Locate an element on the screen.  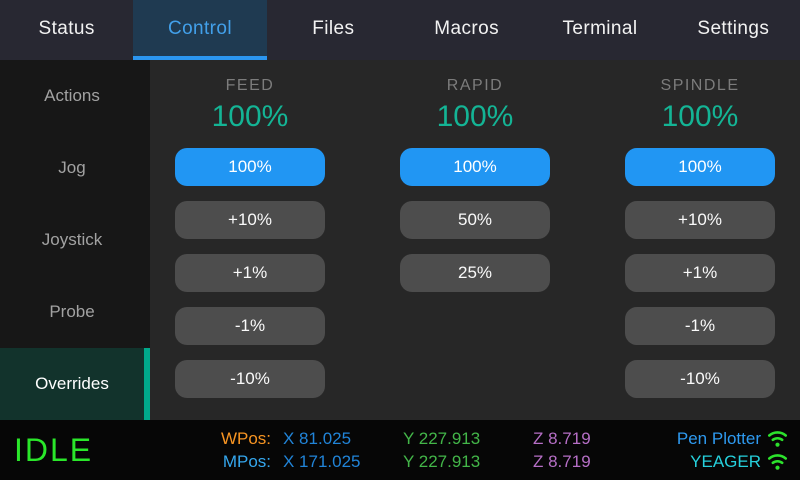
tab-terminal: Terminal is located at coordinates (600, 28).